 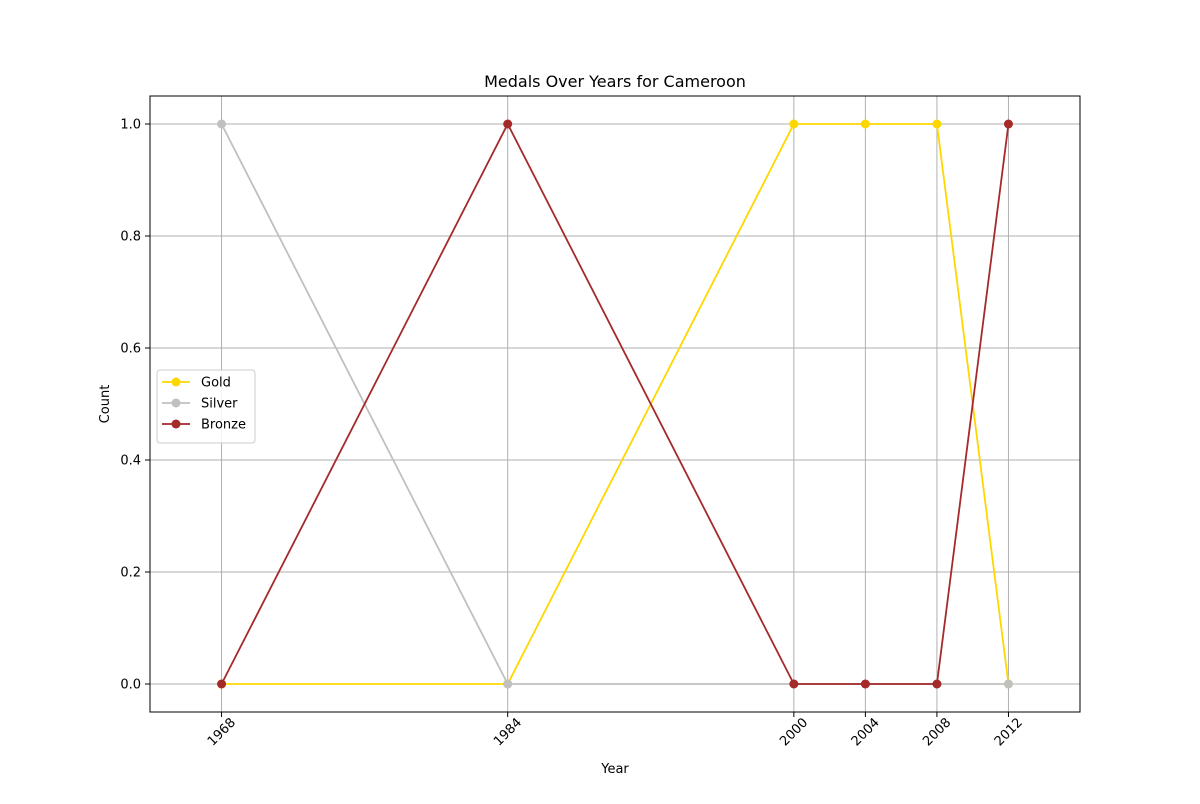 I want to click on legend-label: Bronze, so click(x=223, y=425).